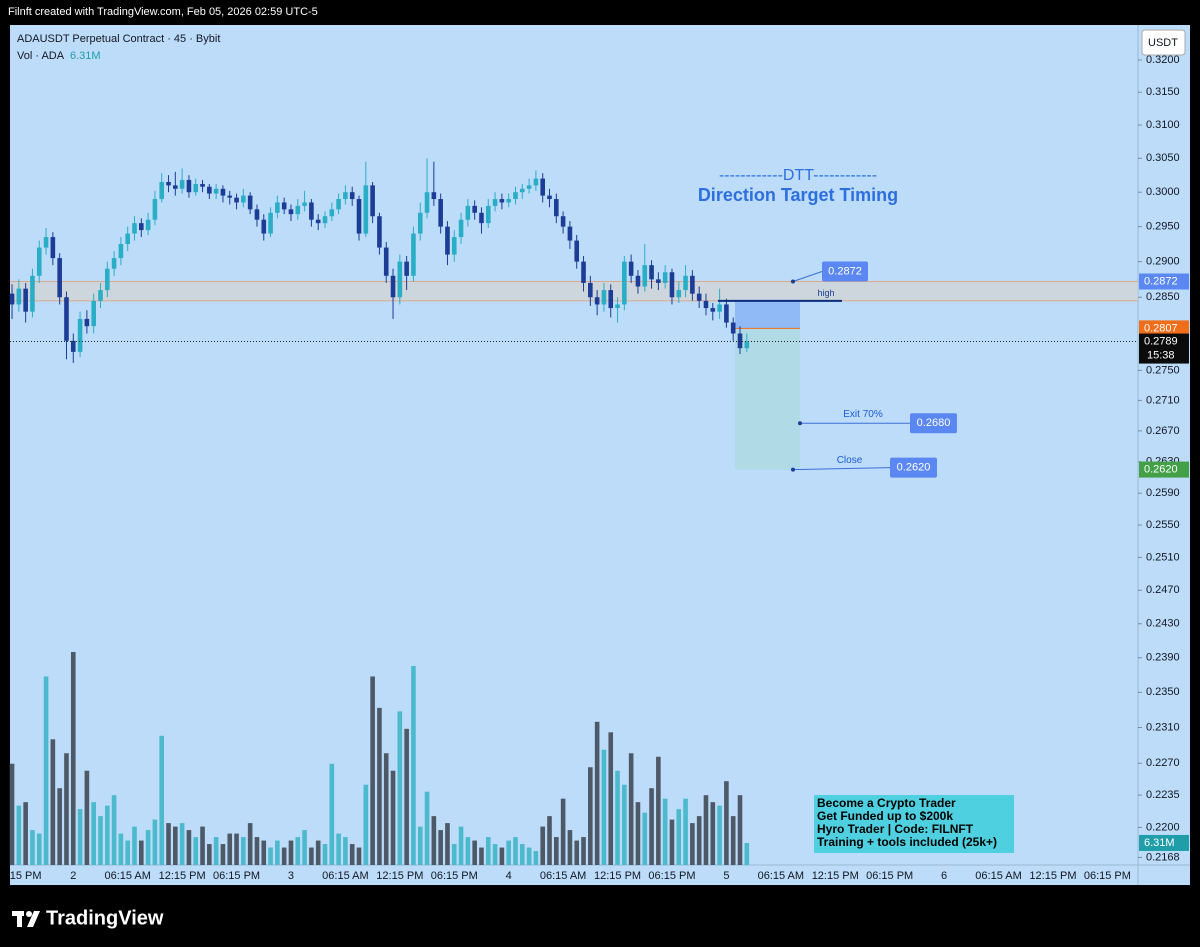 The height and width of the screenshot is (947, 1200). I want to click on y-tick-label: 0.2590, so click(1163, 493).